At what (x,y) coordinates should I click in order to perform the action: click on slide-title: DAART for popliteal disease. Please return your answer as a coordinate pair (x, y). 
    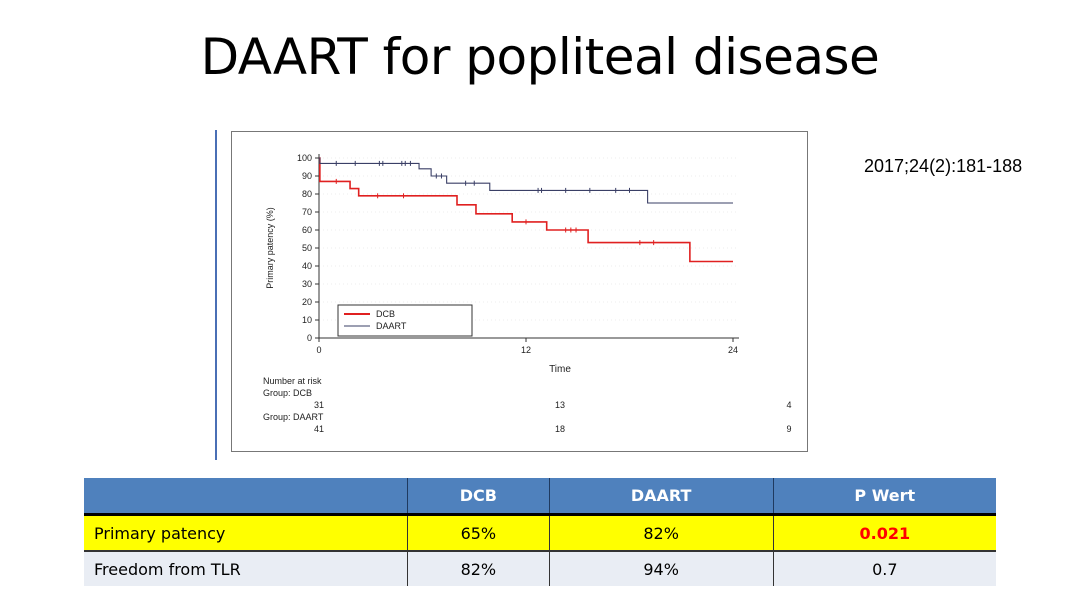
    Looking at the image, I should click on (540, 57).